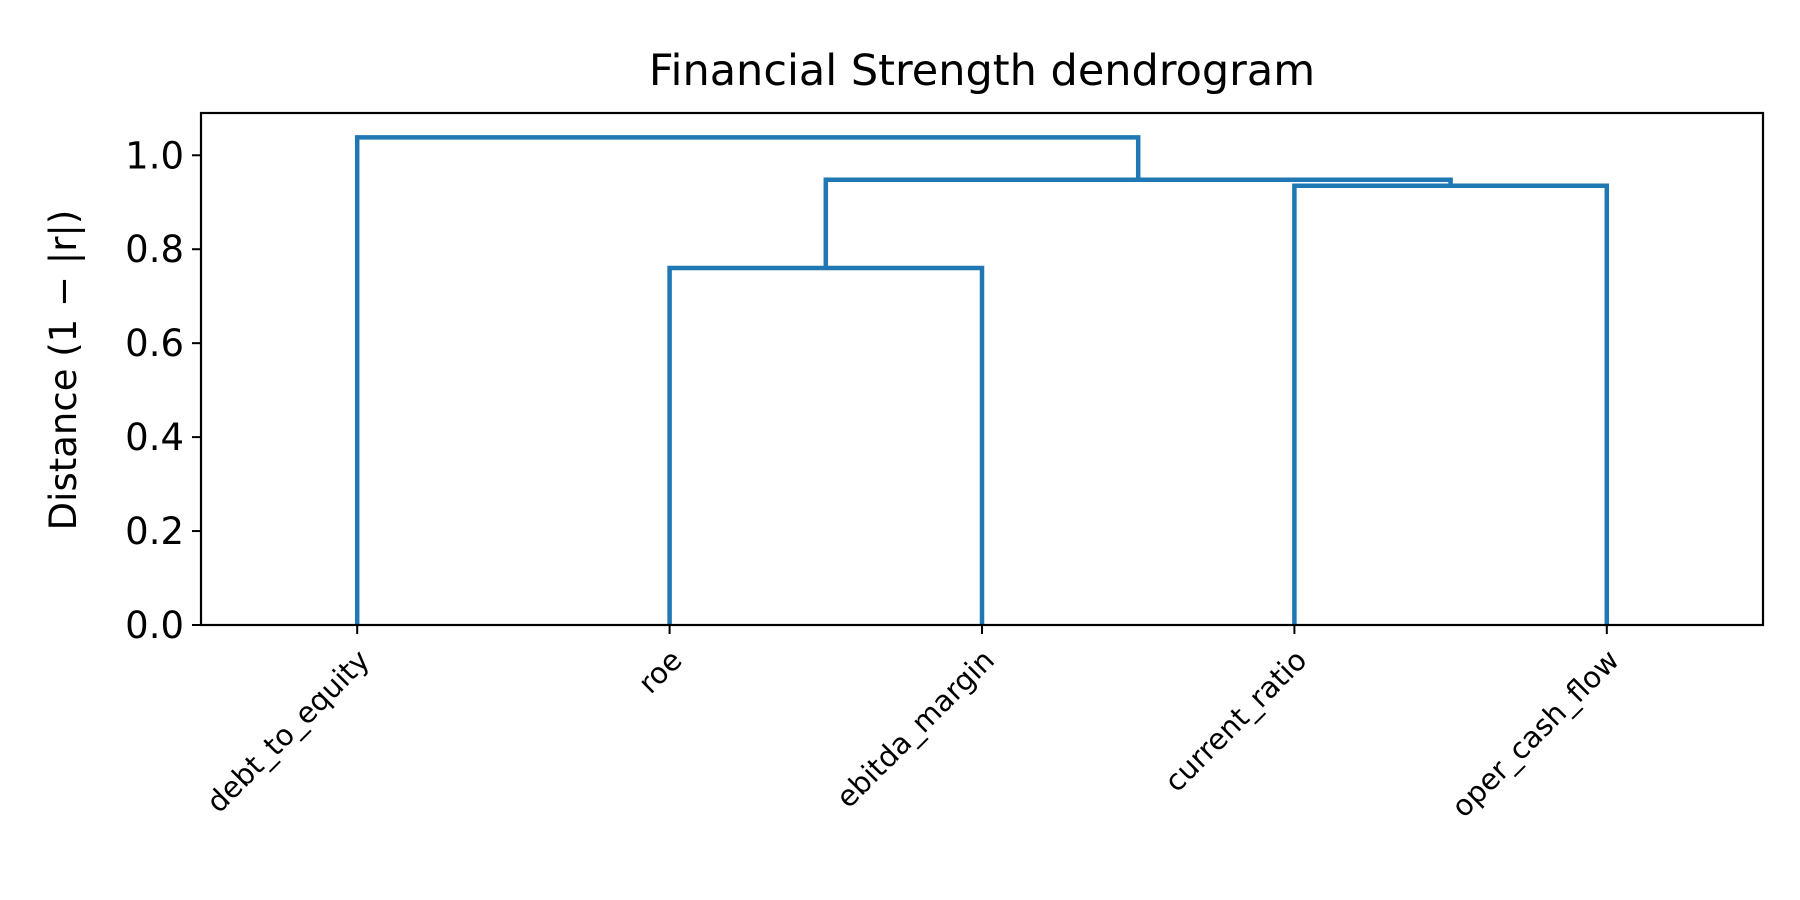  I want to click on y-tick-label: 1.0, so click(154, 155).